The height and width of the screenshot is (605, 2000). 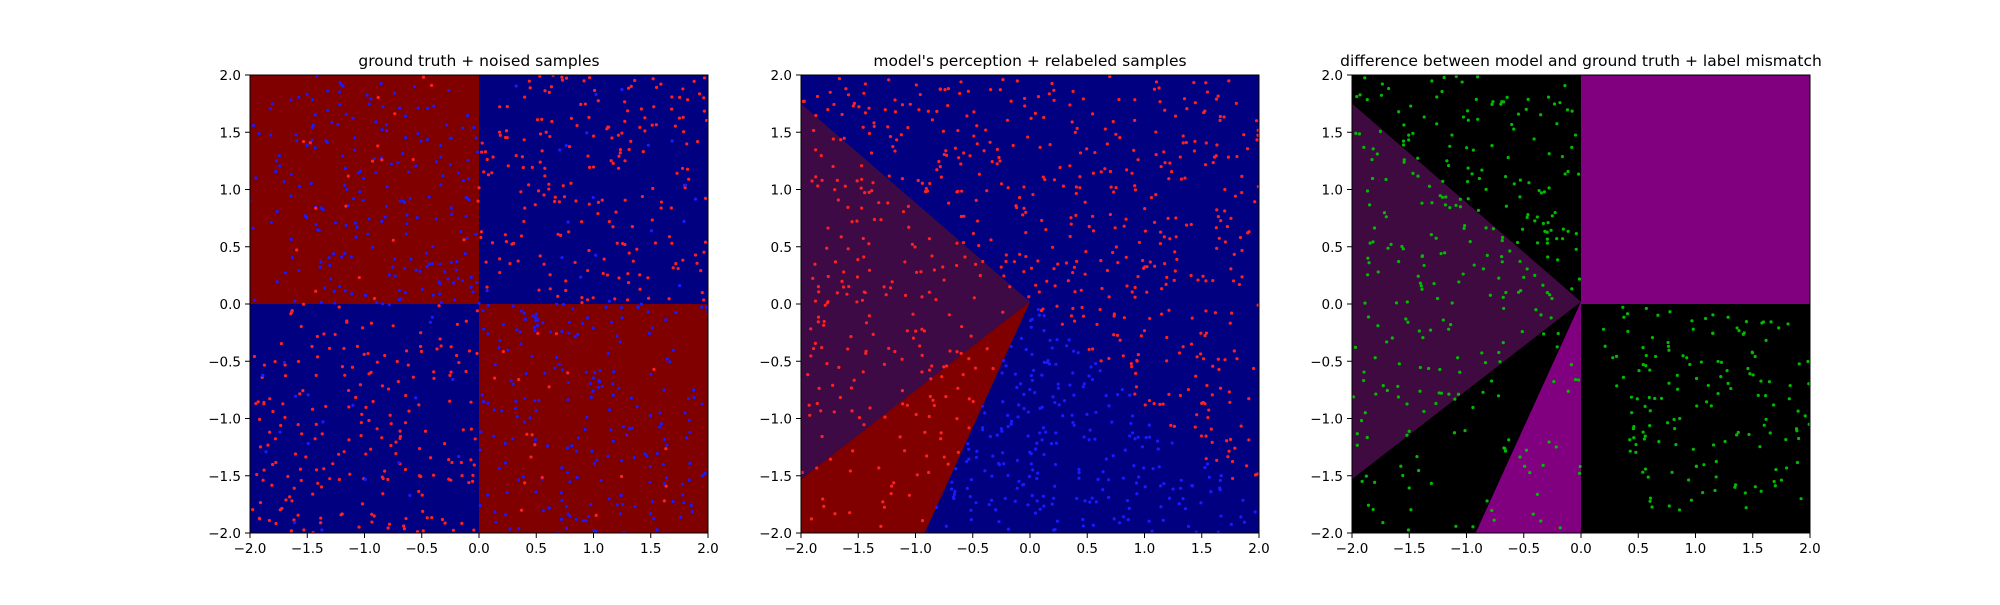 I want to click on x-tick-label: 2.0, so click(x=1258, y=549).